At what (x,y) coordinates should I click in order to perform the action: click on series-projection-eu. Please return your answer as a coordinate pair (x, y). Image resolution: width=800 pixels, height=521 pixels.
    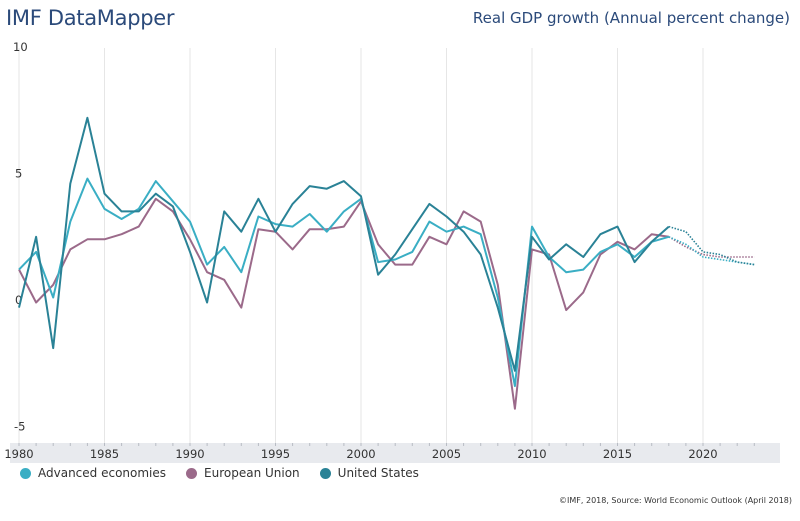
    Looking at the image, I should click on (711, 247).